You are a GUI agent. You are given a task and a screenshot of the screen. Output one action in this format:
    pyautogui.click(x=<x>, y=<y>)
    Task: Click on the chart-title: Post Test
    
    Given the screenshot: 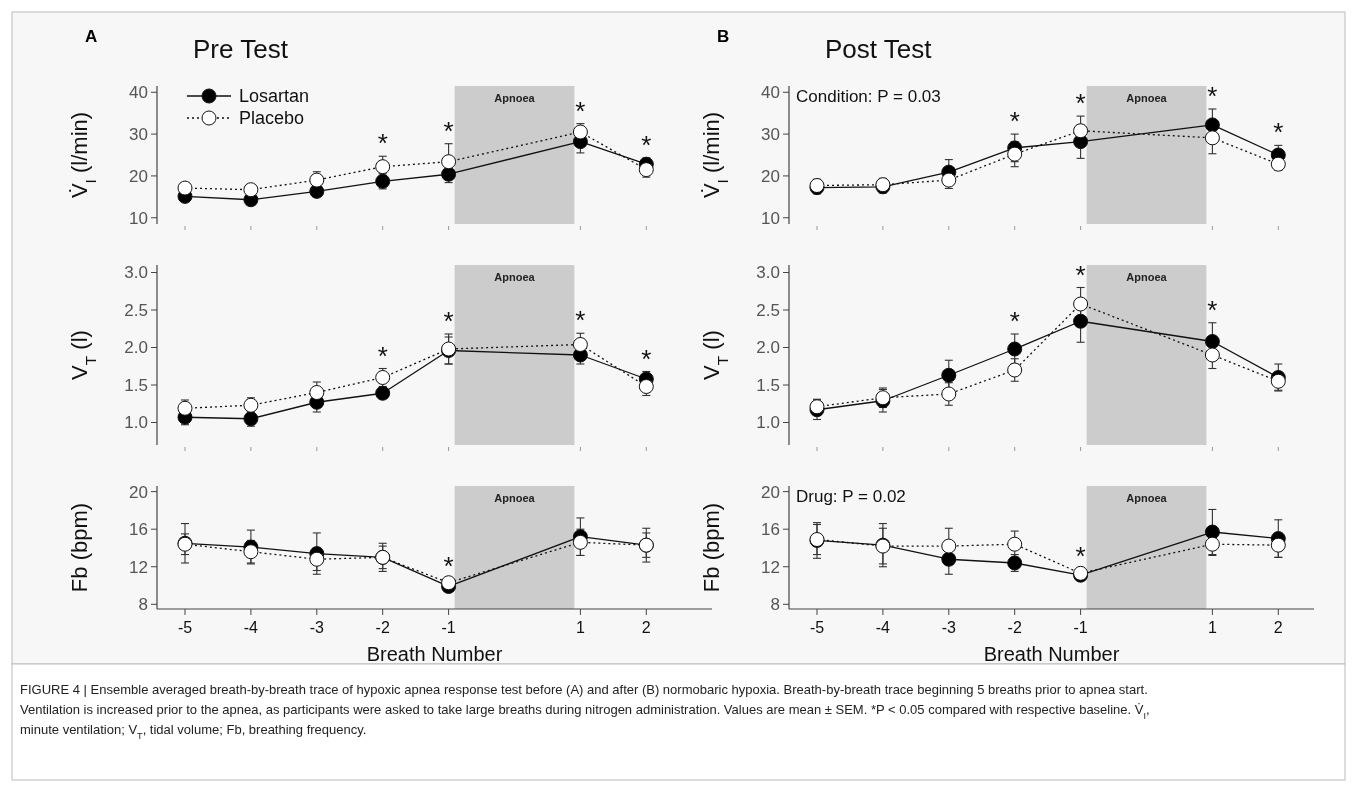 What is the action you would take?
    pyautogui.click(x=879, y=49)
    